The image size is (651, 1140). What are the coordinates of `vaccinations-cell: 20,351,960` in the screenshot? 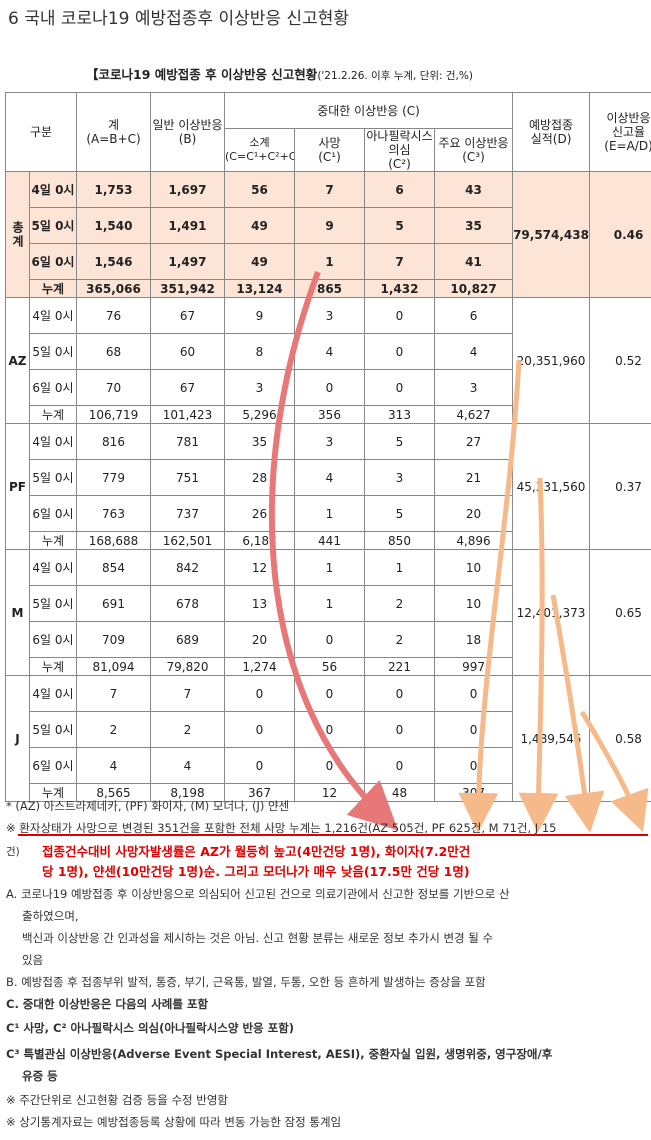 It's located at (551, 360).